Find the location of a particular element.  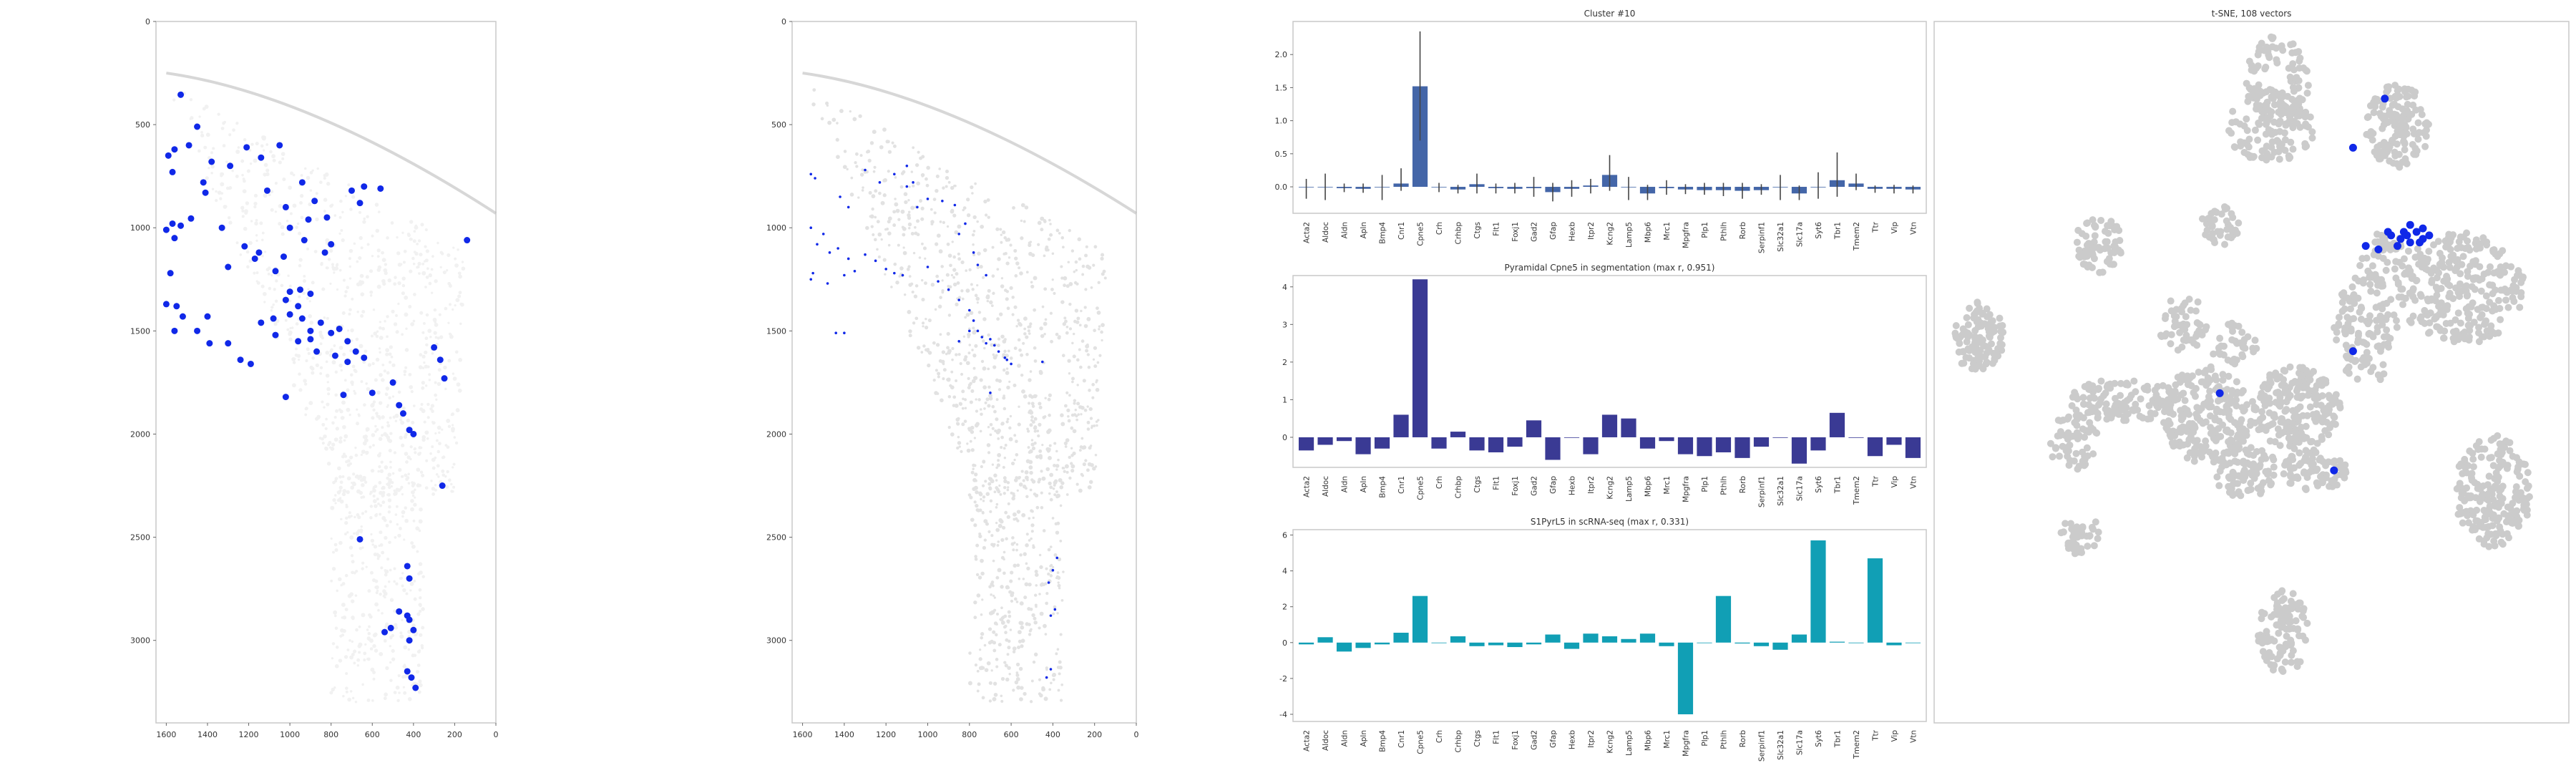

y-tick-label: 1000 is located at coordinates (140, 228).